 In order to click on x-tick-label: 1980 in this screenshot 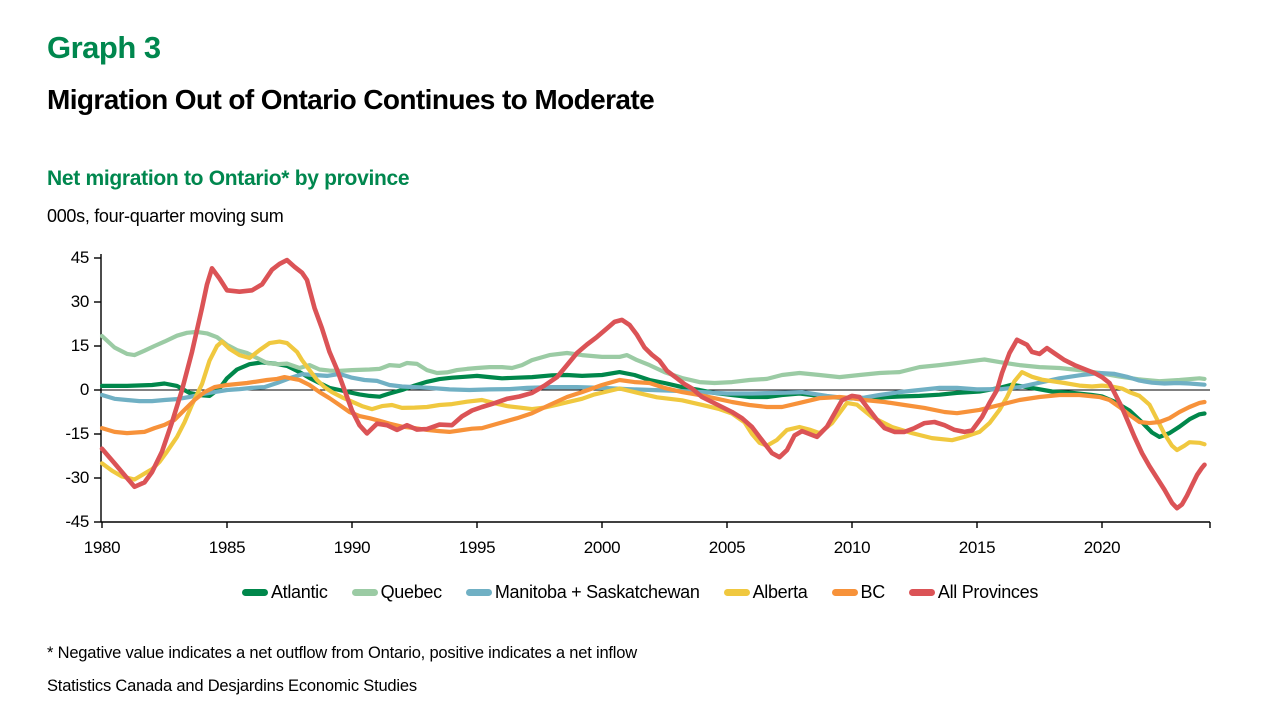, I will do `click(102, 547)`.